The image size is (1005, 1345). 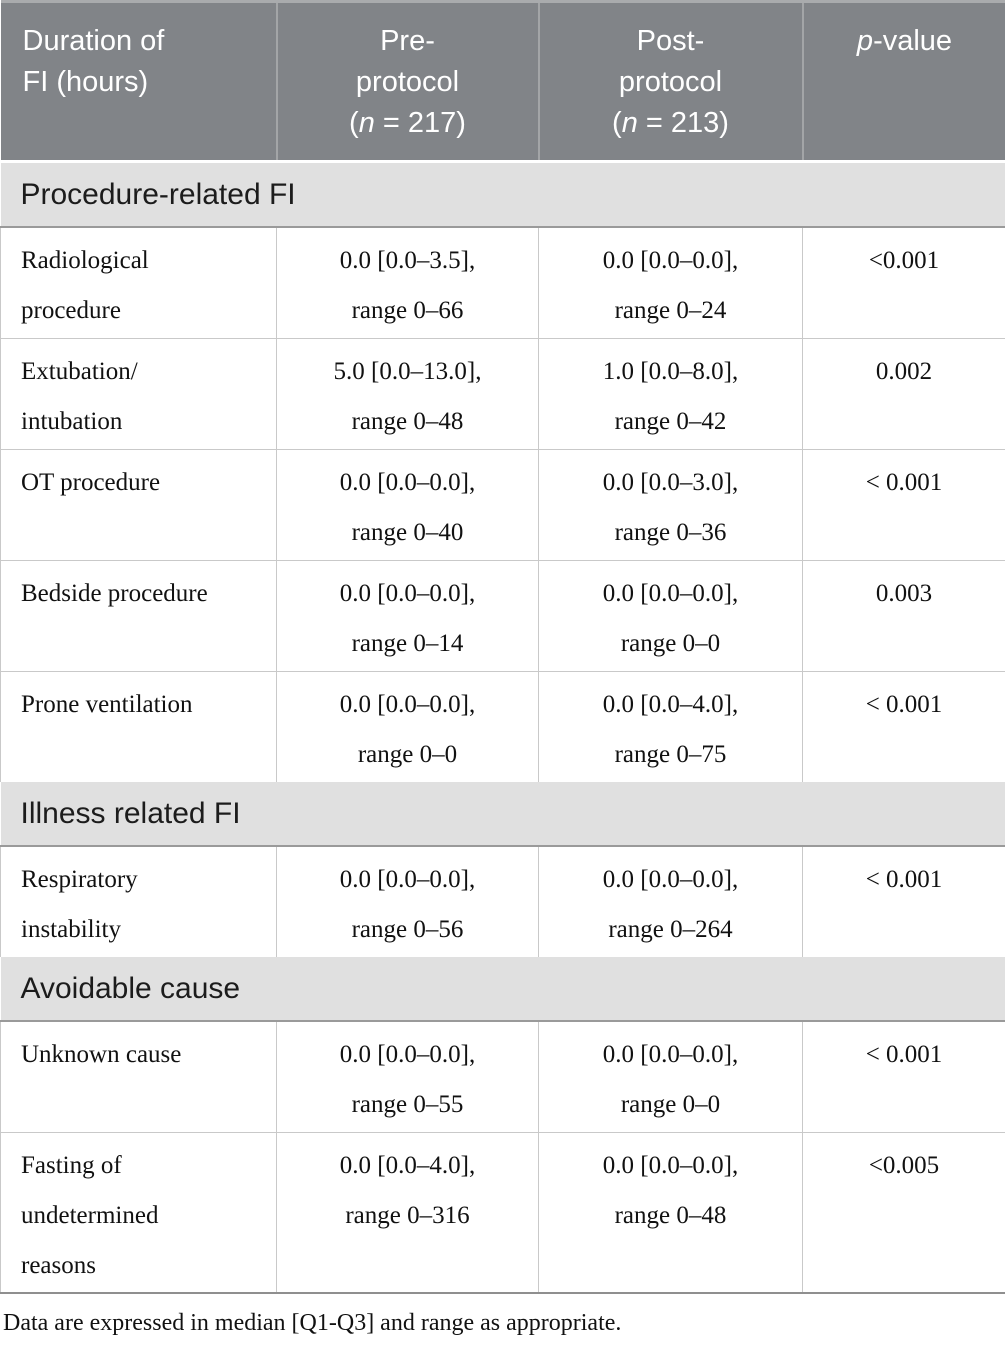 What do you see at coordinates (138, 1076) in the screenshot?
I see `row-label: Unknown cause` at bounding box center [138, 1076].